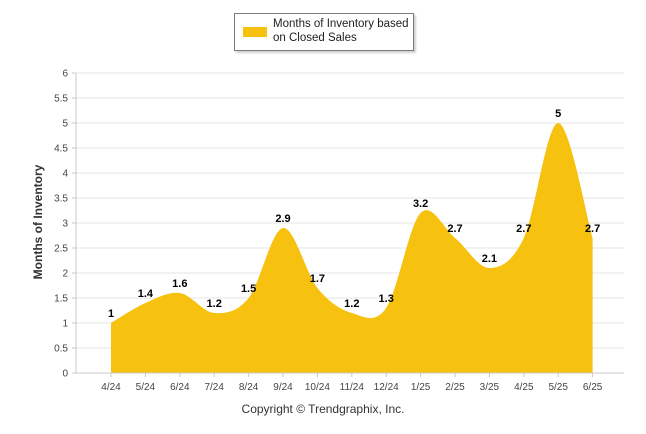  Describe the element at coordinates (248, 289) in the screenshot. I see `data-label: 1.5` at that location.